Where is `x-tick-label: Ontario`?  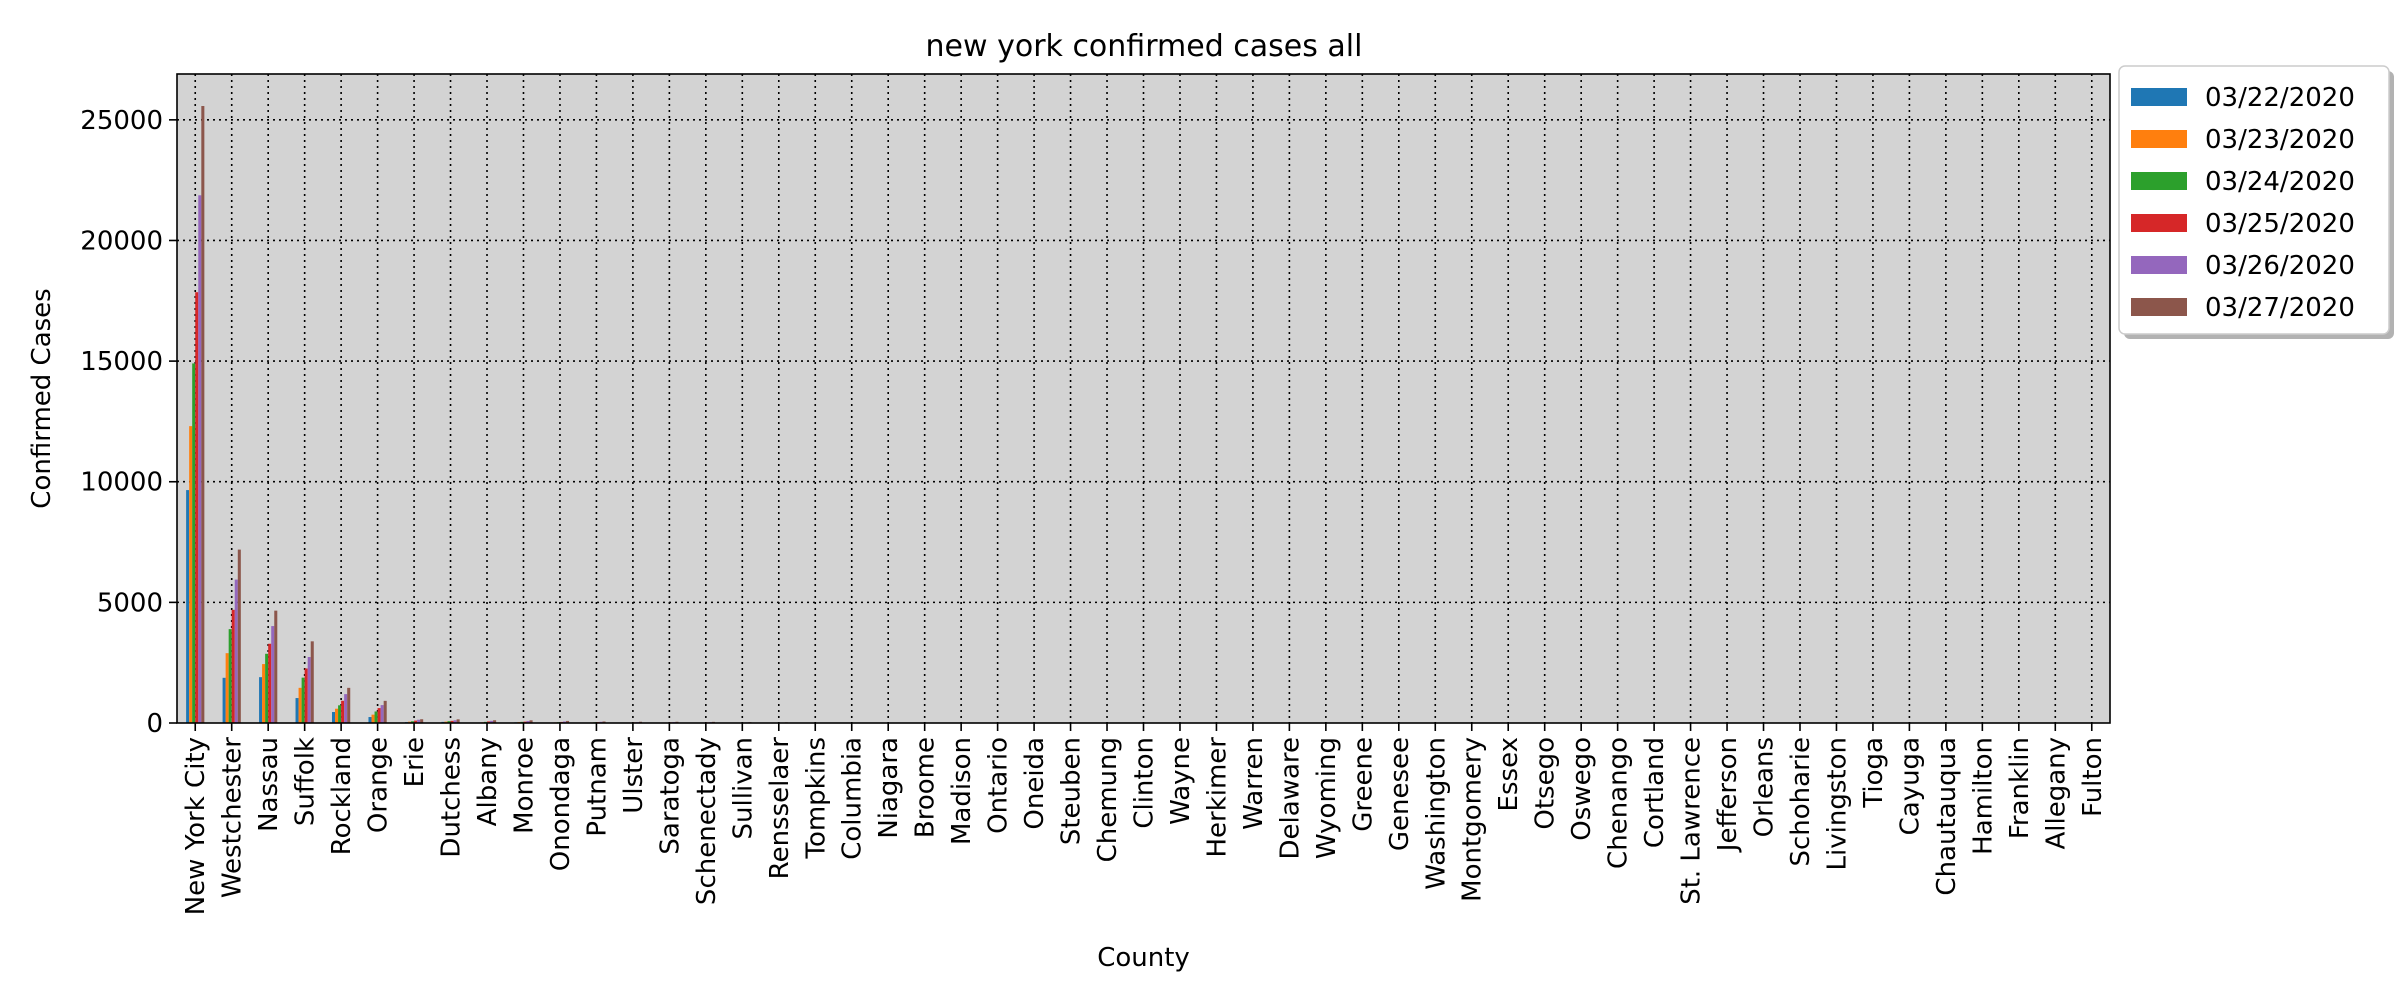 x-tick-label: Ontario is located at coordinates (999, 785).